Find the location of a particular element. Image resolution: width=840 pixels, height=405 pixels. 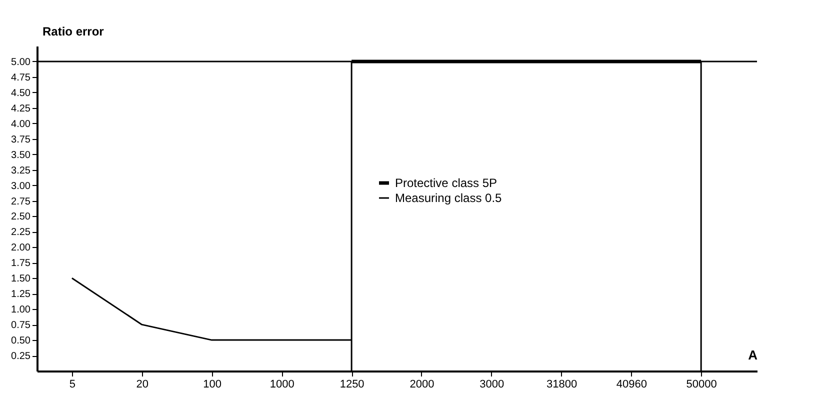

y-tick-label: 5.00 is located at coordinates (21, 62).